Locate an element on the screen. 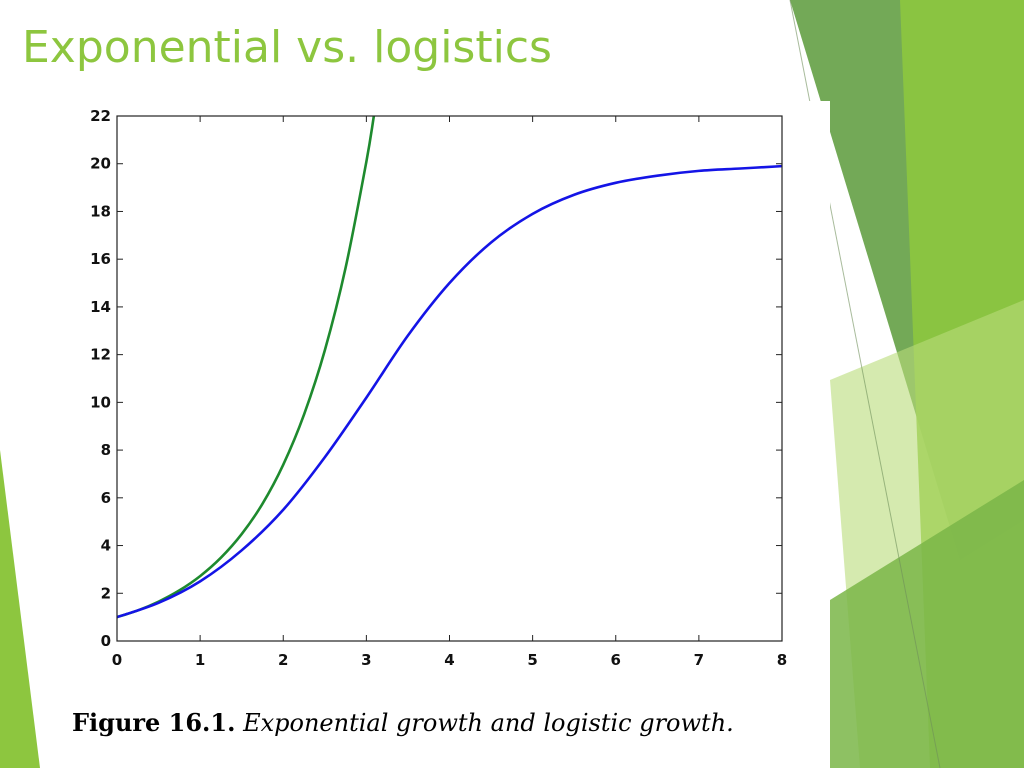  y-tick-label: 20 is located at coordinates (100, 164).